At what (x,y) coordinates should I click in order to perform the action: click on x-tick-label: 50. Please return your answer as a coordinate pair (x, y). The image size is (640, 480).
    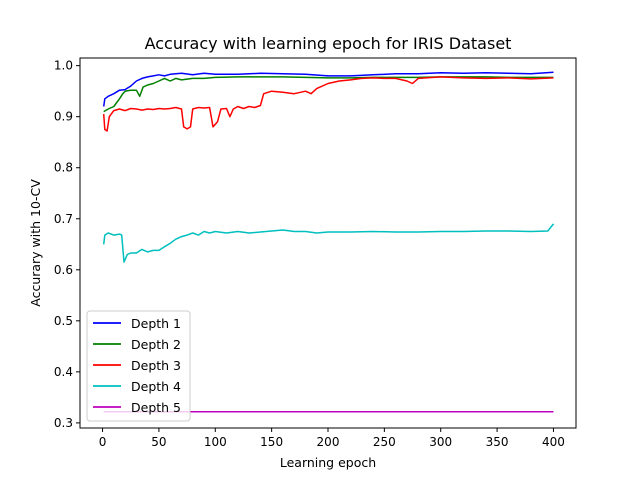
    Looking at the image, I should click on (158, 442).